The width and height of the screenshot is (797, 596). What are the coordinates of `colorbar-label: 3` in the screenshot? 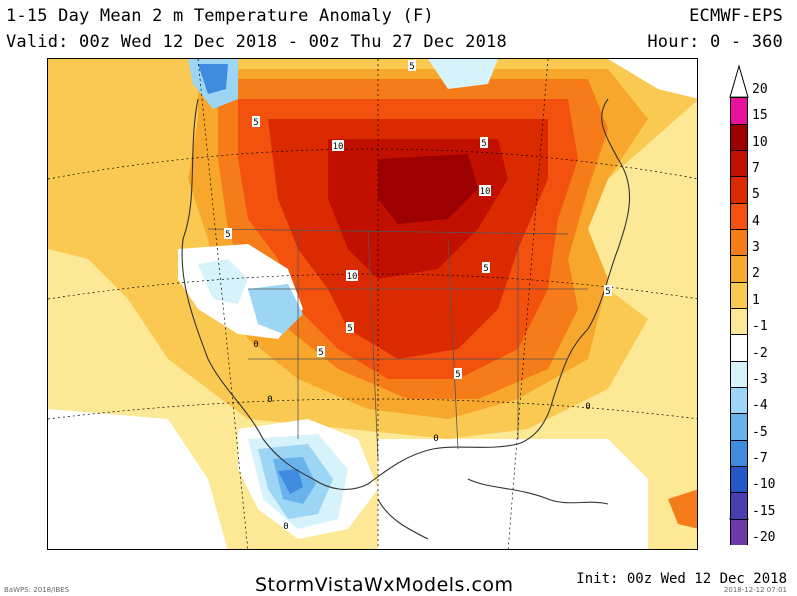 It's located at (756, 248).